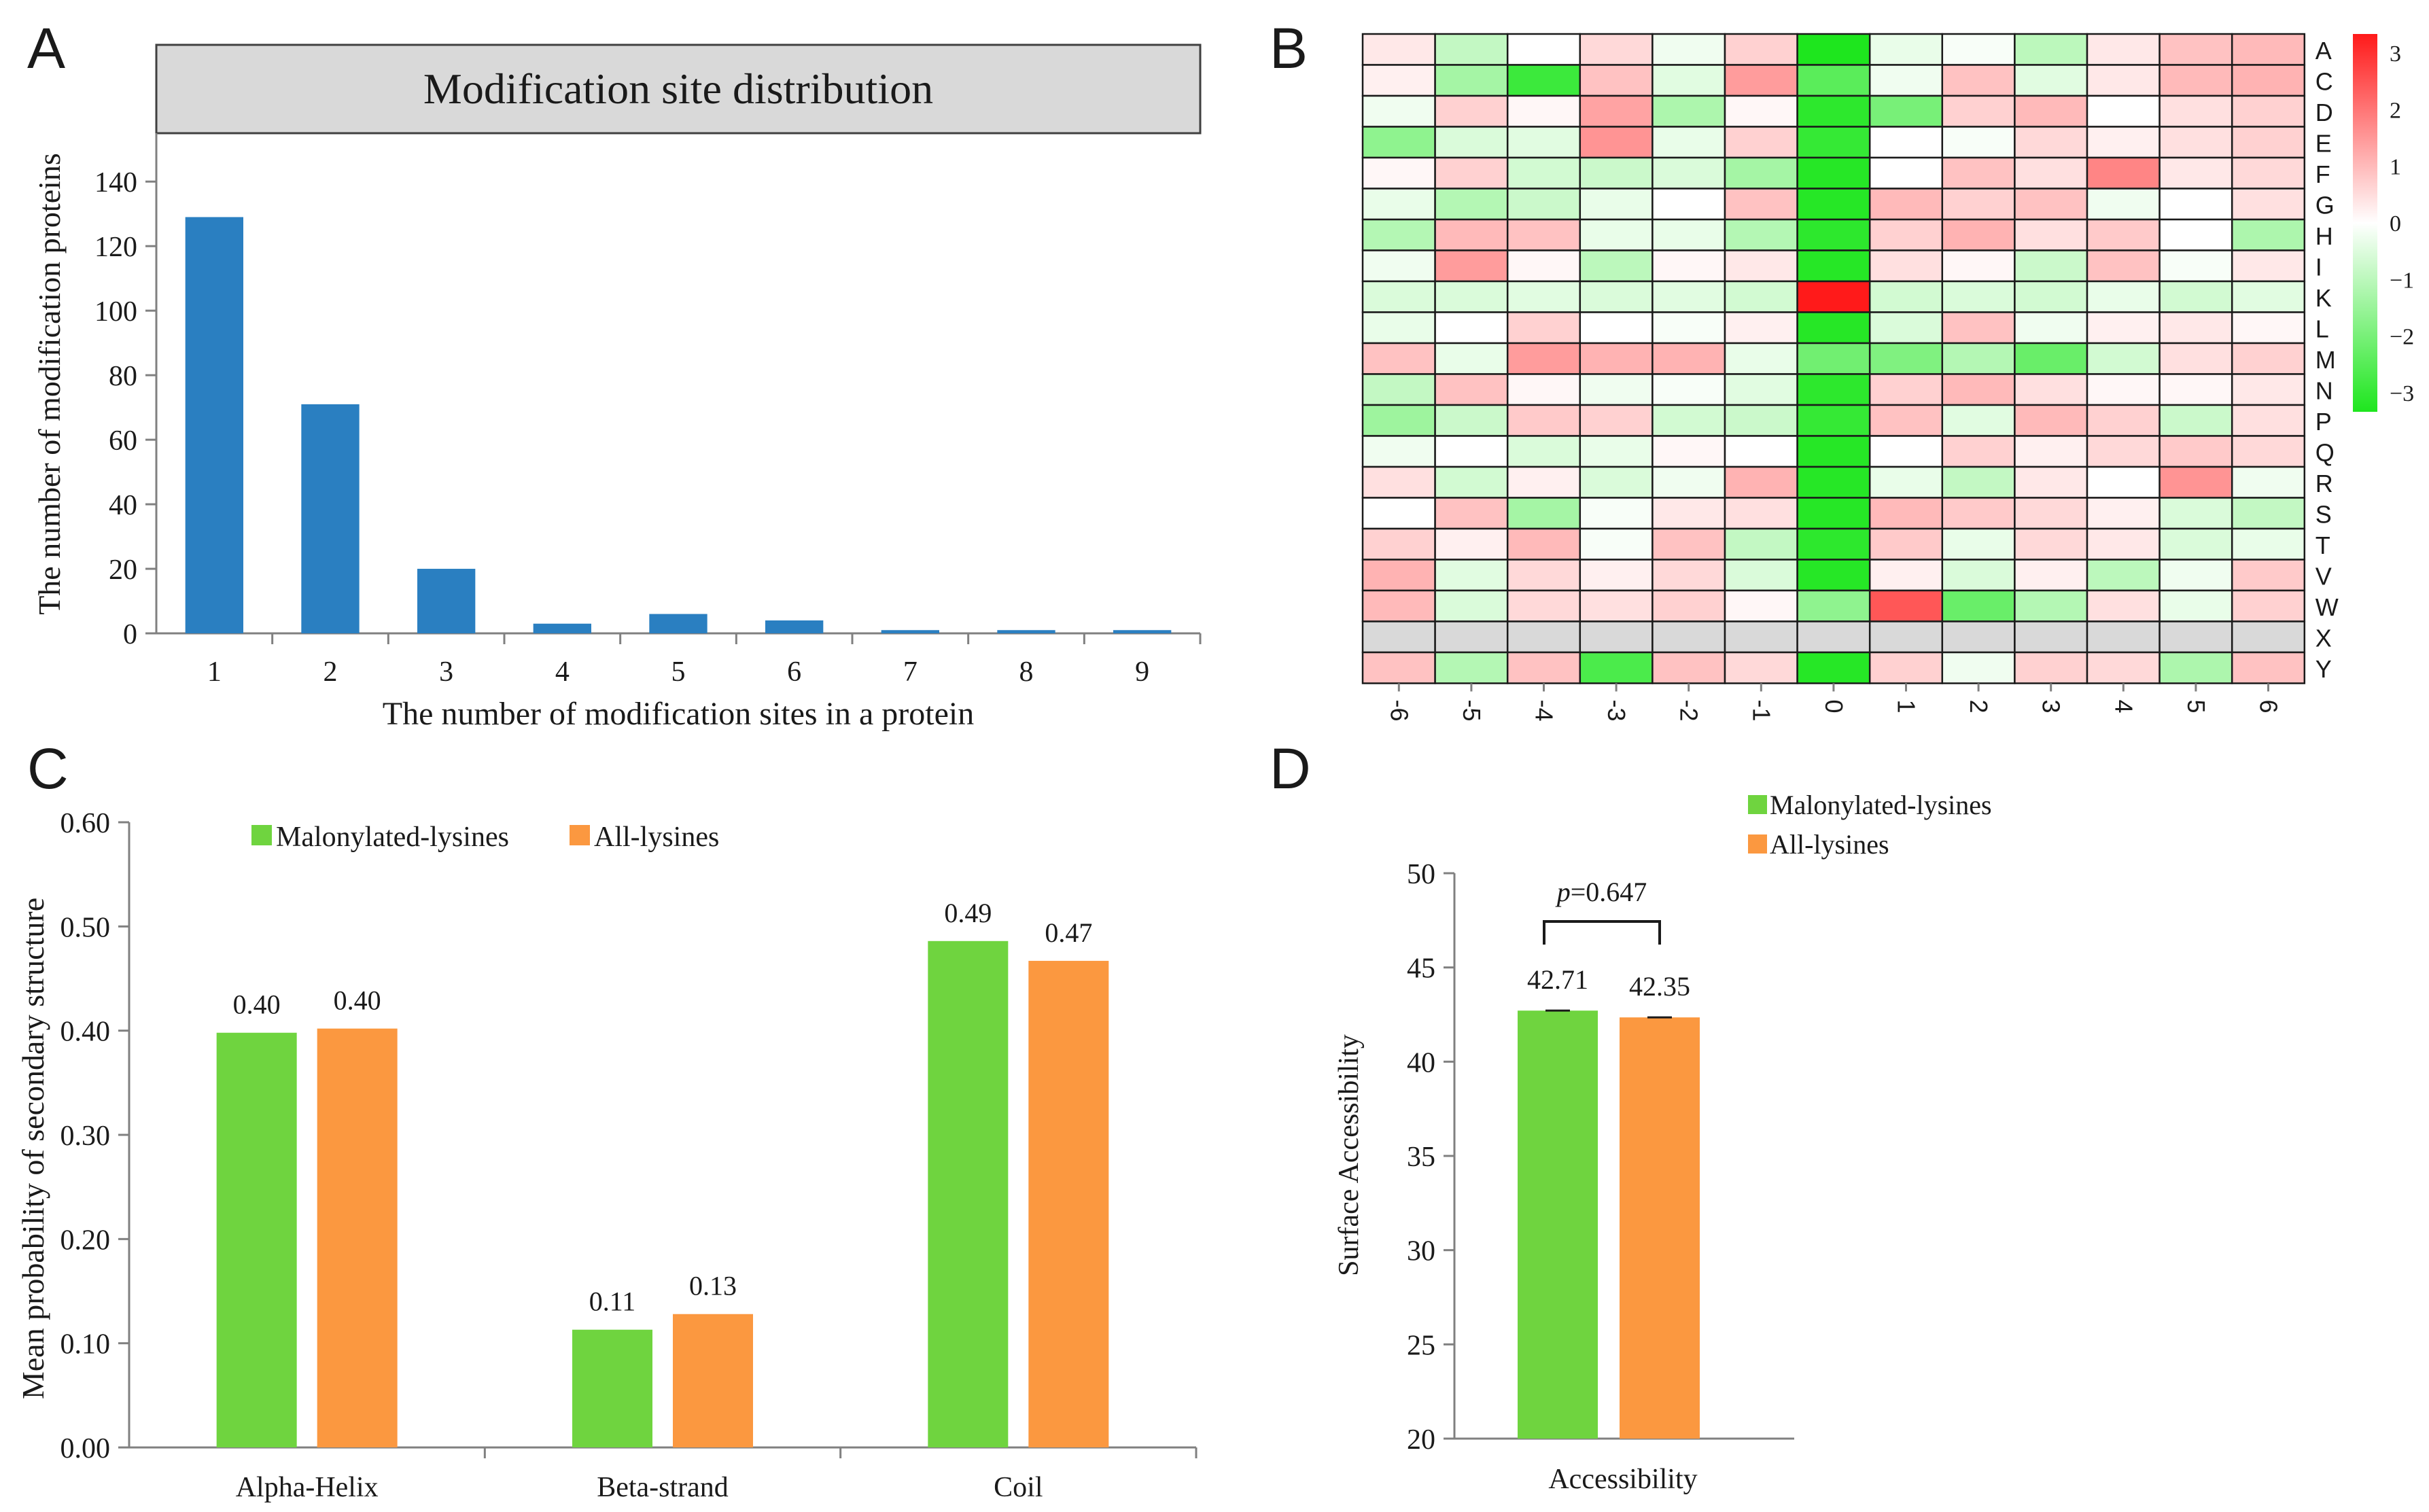  What do you see at coordinates (1609, 892) in the screenshot?
I see `panel-d-p-number: =0.647` at bounding box center [1609, 892].